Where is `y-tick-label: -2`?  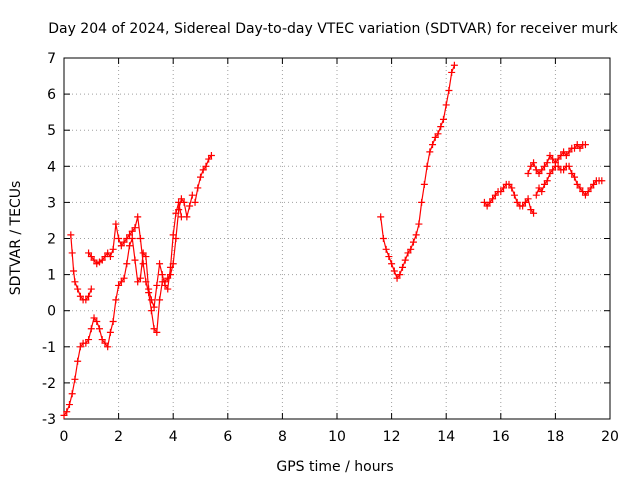
y-tick-label: -2 is located at coordinates (49, 384).